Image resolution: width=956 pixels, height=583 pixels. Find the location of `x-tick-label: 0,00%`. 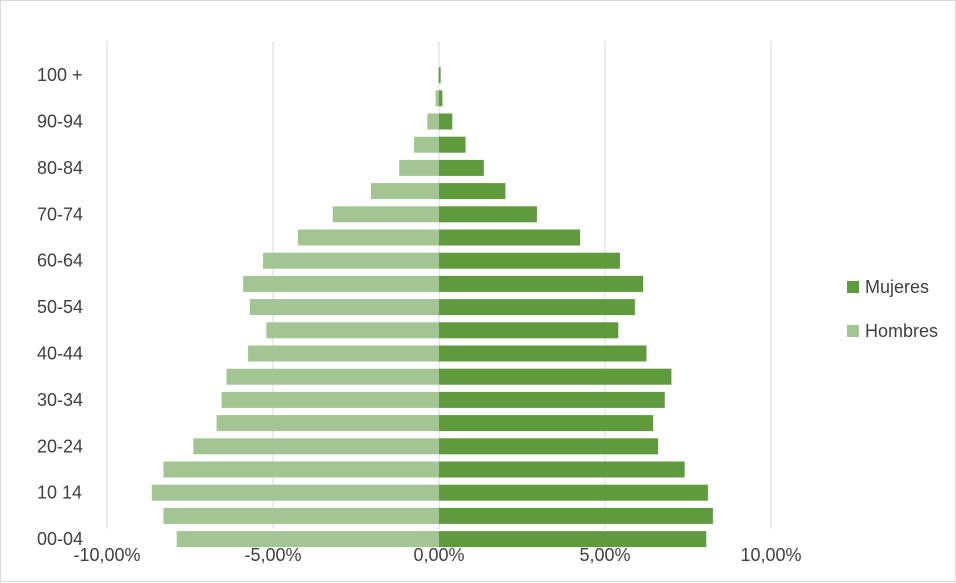

x-tick-label: 0,00% is located at coordinates (438, 555).